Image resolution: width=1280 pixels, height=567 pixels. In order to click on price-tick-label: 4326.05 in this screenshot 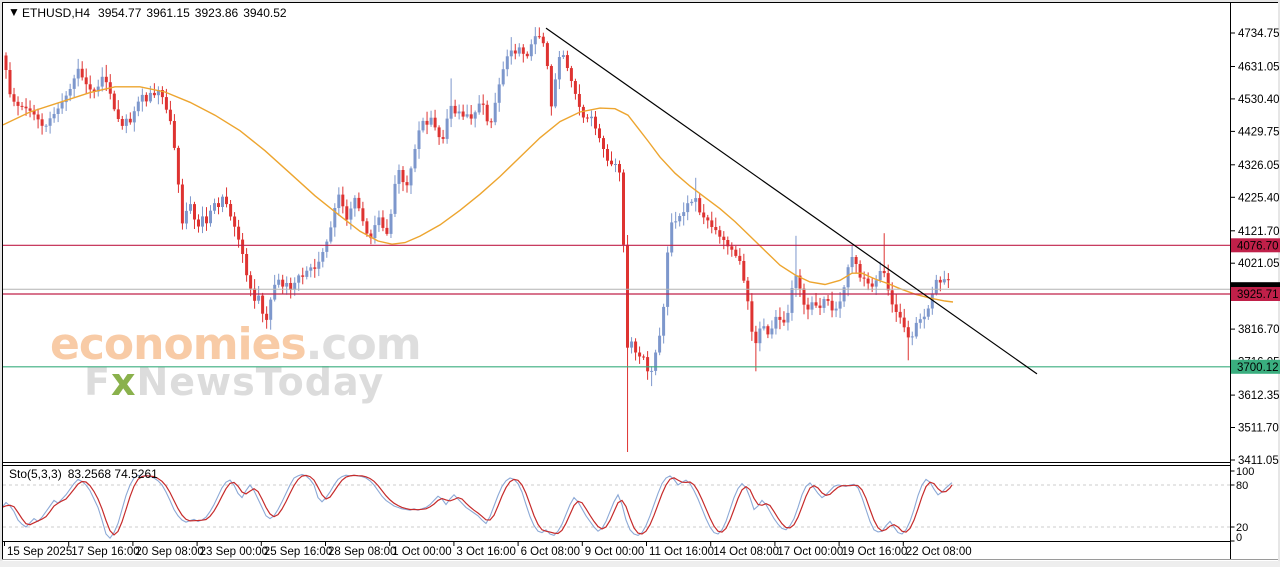, I will do `click(1259, 166)`.